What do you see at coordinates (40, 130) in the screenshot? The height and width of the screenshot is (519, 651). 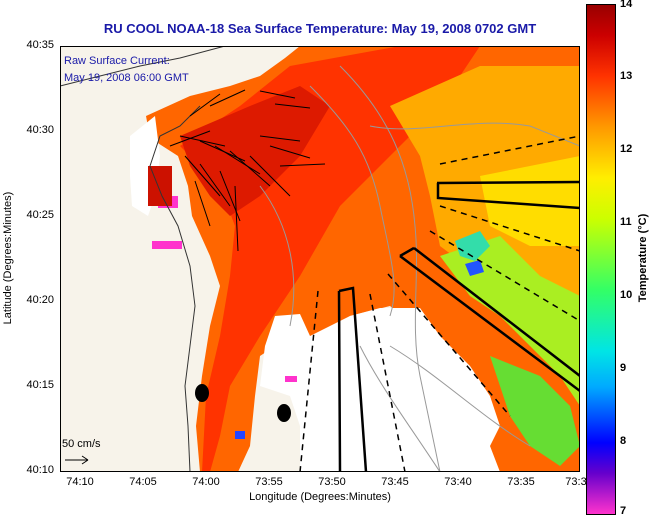 I see `y-tick: 40:30` at bounding box center [40, 130].